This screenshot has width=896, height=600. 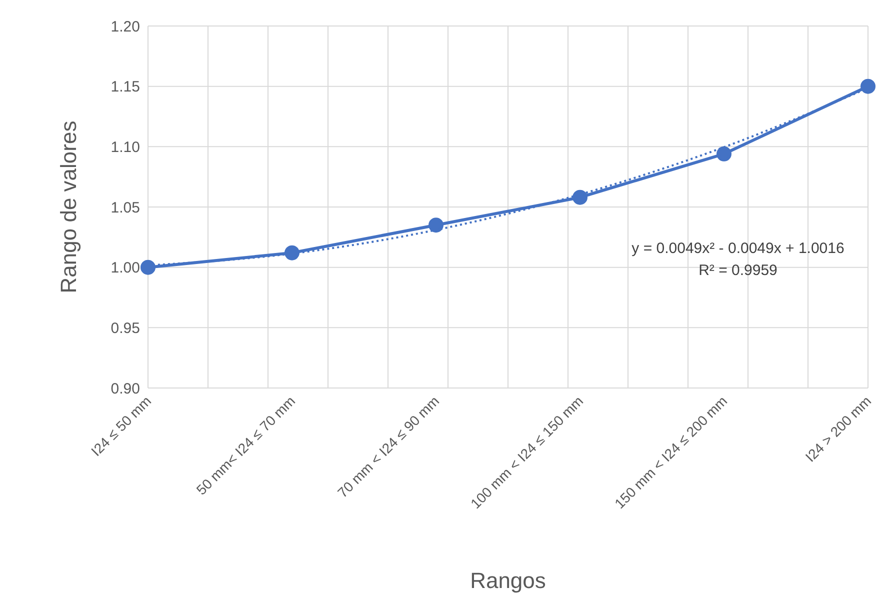 I want to click on y-tick-label: 1.00, so click(x=125, y=268).